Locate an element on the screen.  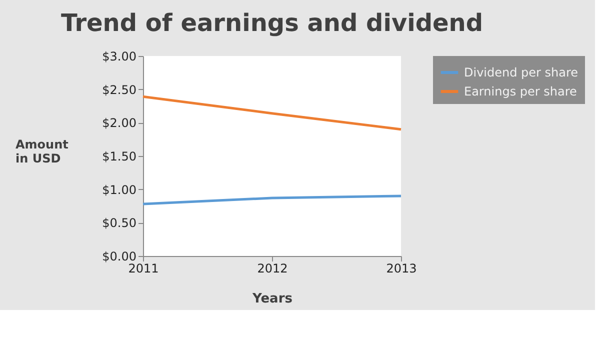
y-tick-label: $0.00 is located at coordinates (119, 257).